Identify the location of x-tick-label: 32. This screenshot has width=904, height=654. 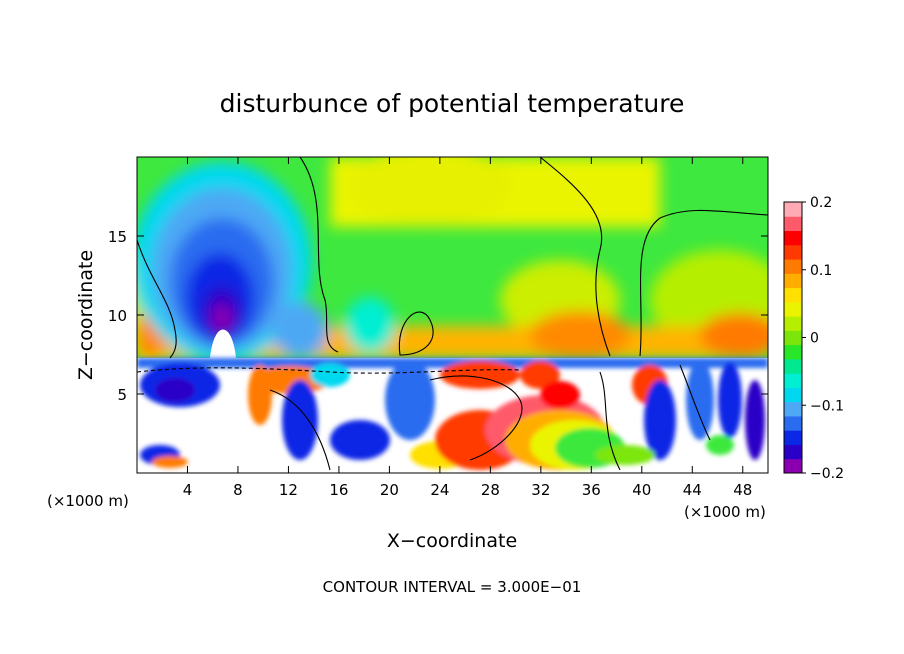
(540, 490).